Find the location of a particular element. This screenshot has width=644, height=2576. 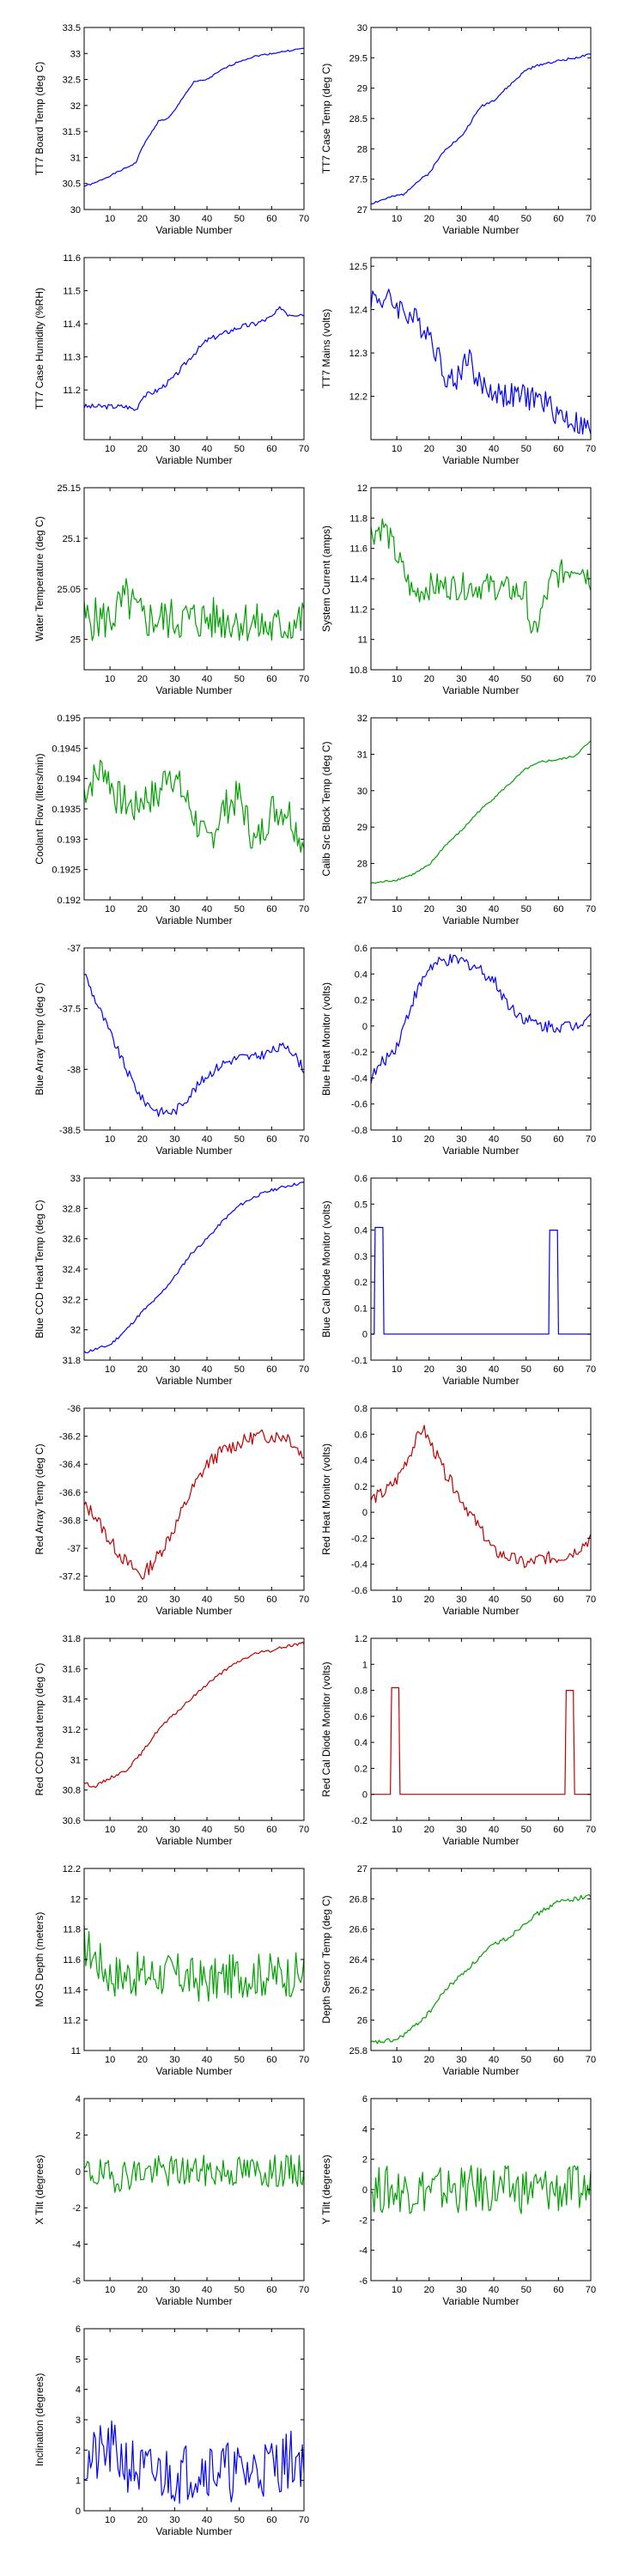

y-tick-label: 30 is located at coordinates (362, 28).